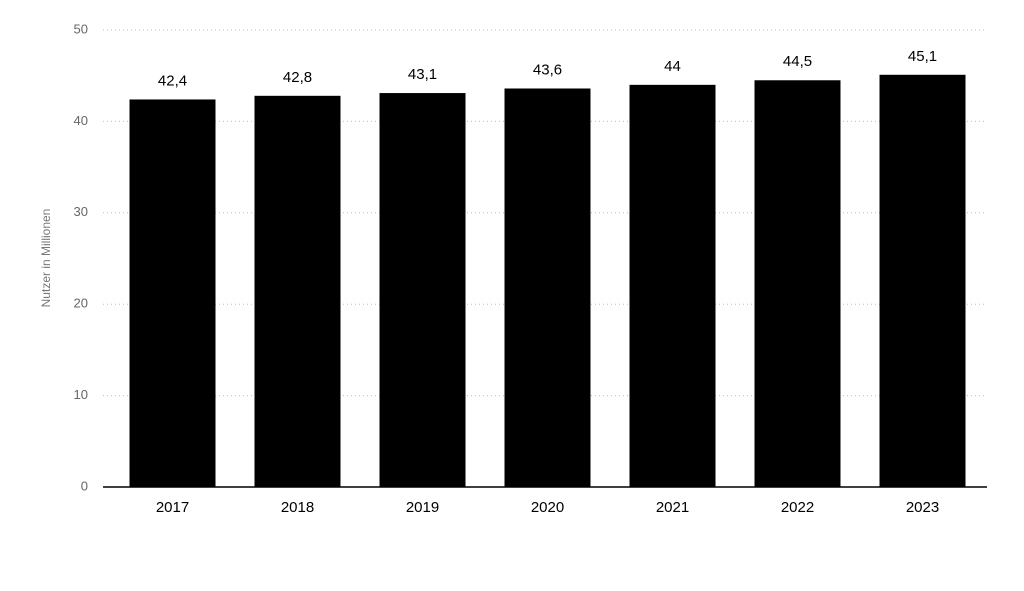 Image resolution: width=1024 pixels, height=591 pixels. What do you see at coordinates (922, 507) in the screenshot?
I see `x-tick-label: 2023` at bounding box center [922, 507].